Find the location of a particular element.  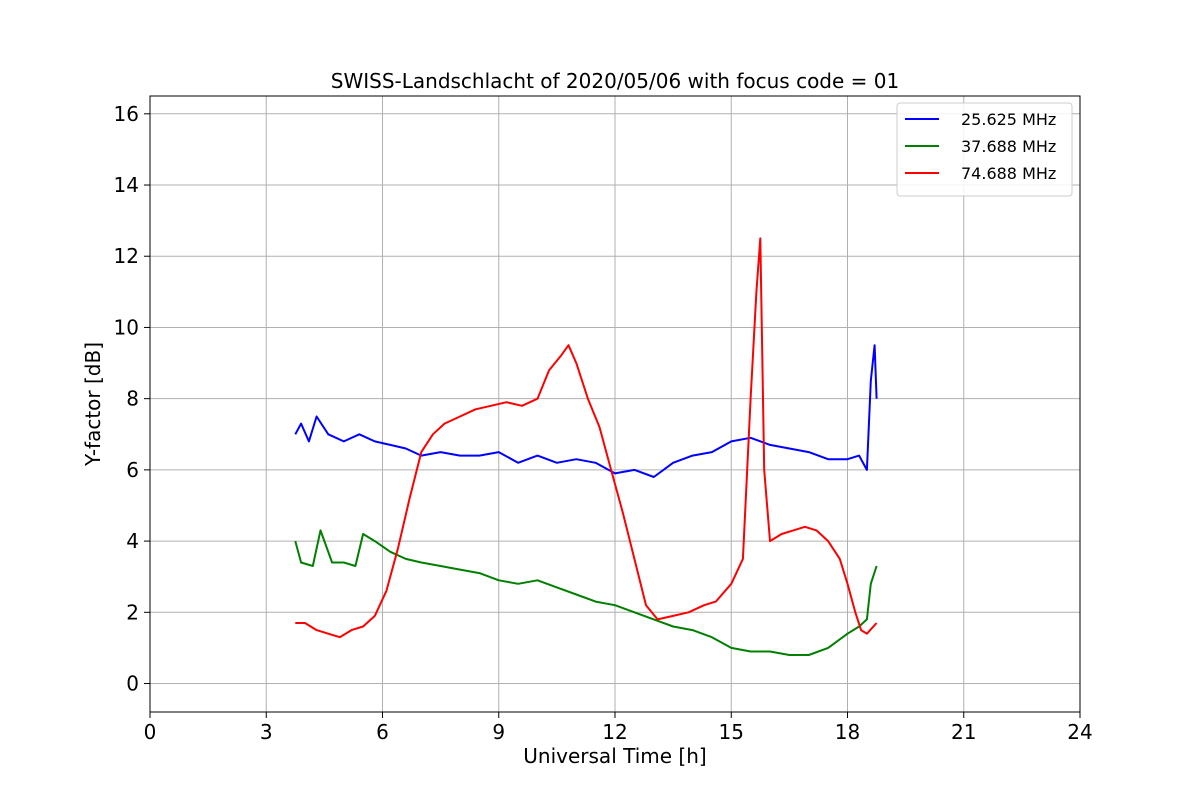

x-tick-label: 0 is located at coordinates (150, 732).